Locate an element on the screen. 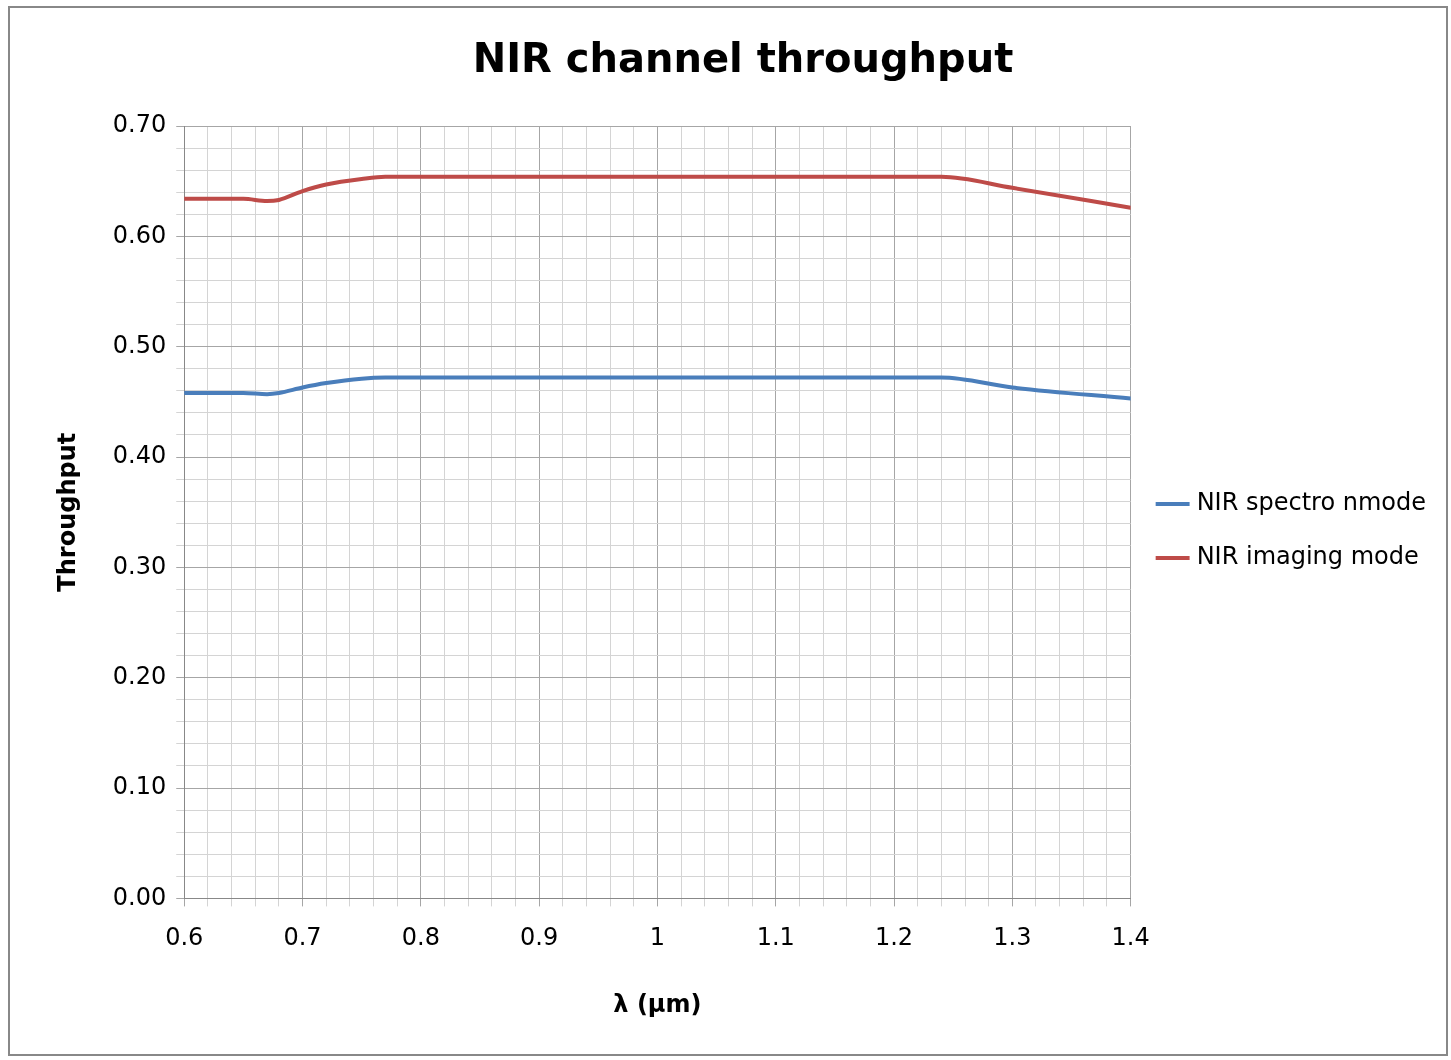 Image resolution: width=1451 pixels, height=1060 pixels. y-axis-title: Throughput is located at coordinates (66, 512).